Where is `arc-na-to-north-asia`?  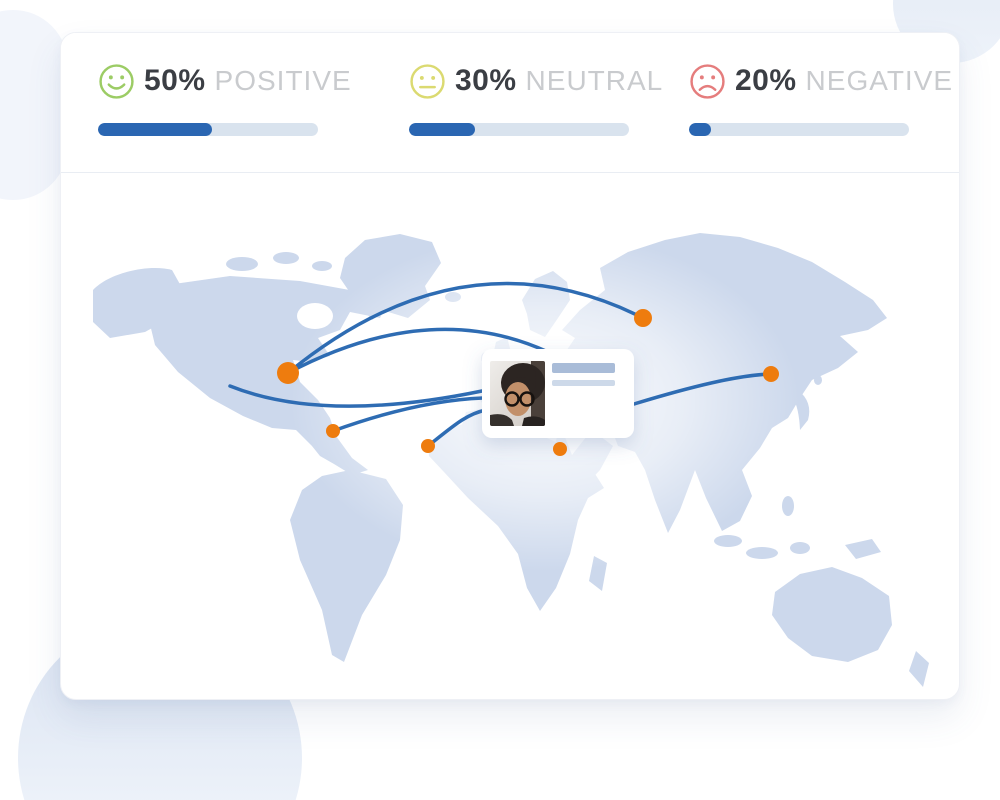
arc-na-to-north-asia is located at coordinates (465, 328).